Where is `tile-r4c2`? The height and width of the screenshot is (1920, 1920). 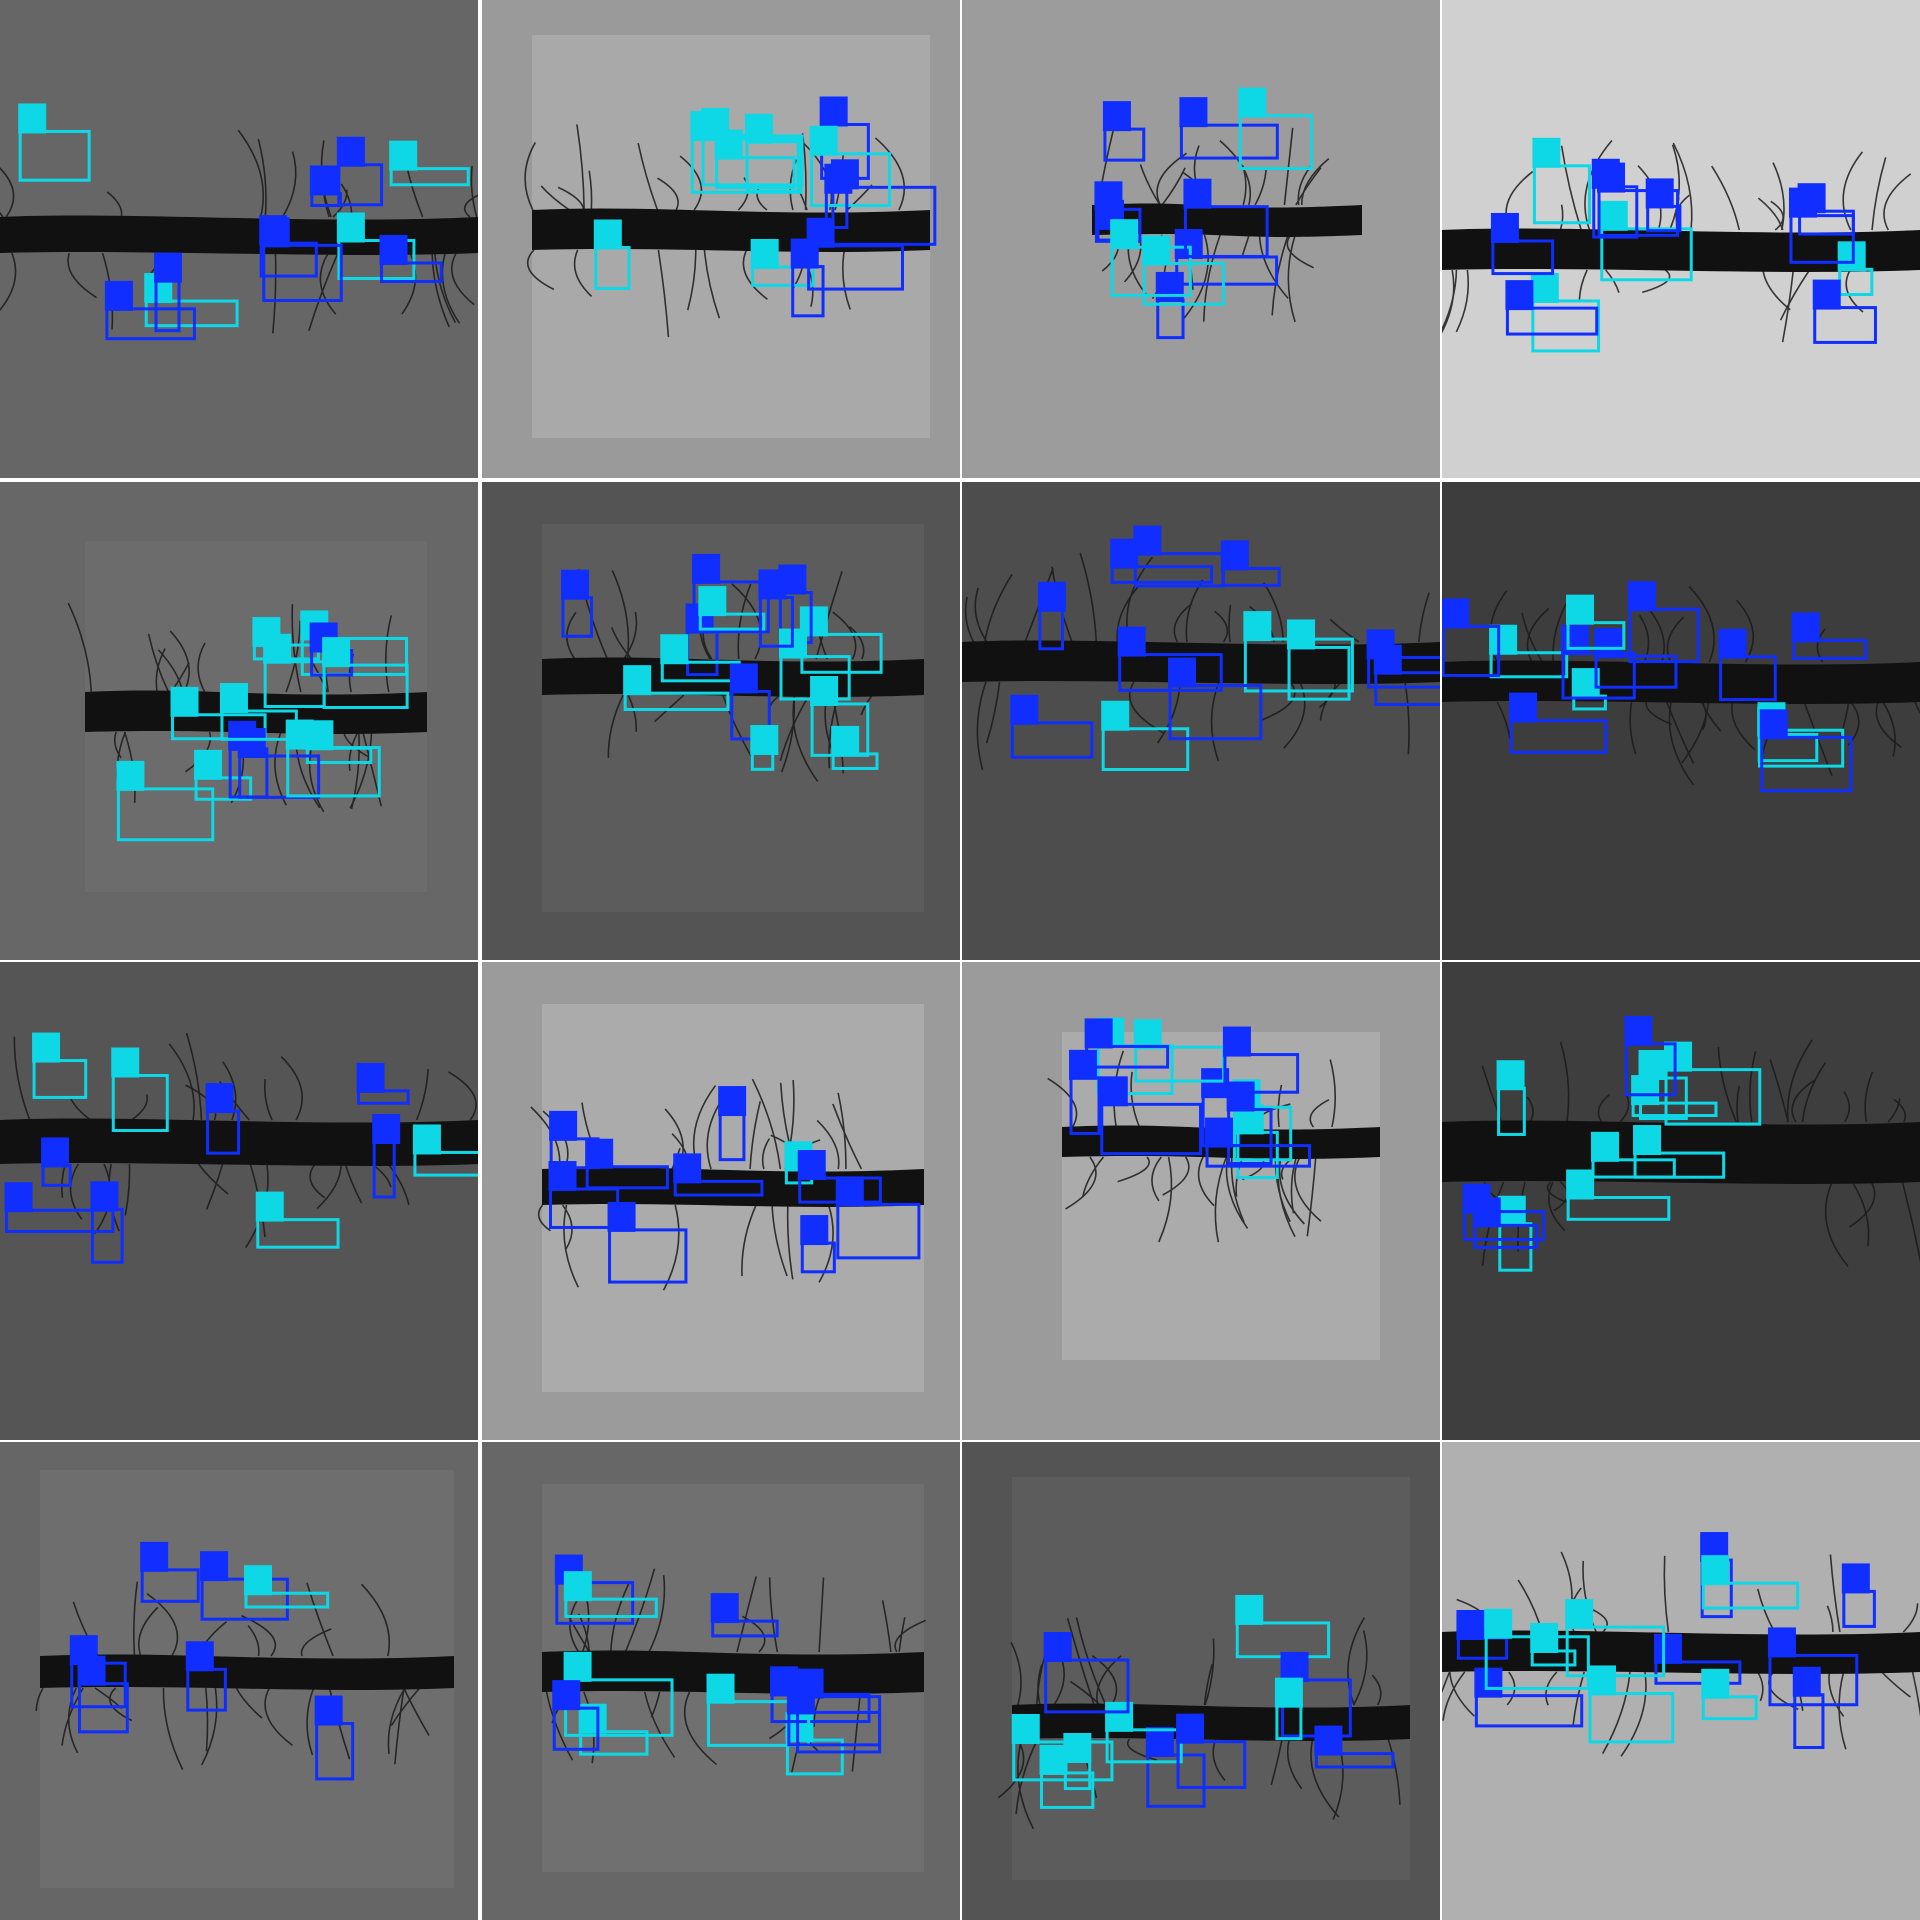 tile-r4c2 is located at coordinates (721, 1681).